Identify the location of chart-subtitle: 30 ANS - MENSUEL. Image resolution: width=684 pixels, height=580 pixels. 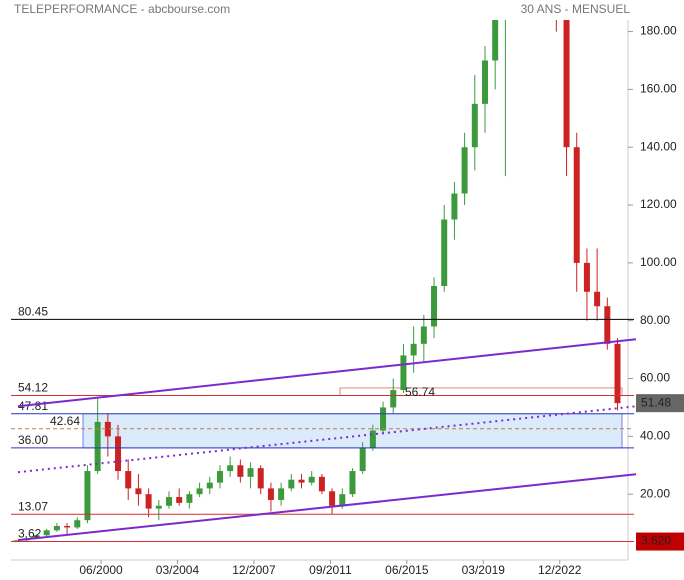
(576, 9).